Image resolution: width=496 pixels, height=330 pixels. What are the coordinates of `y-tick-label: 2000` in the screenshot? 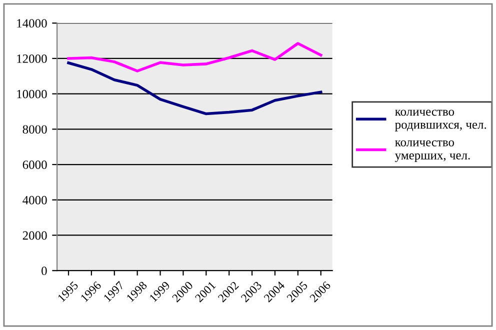 It's located at (34, 235).